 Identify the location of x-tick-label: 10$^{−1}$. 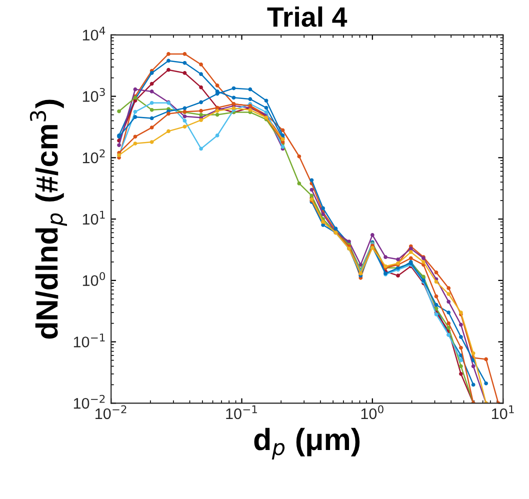
(241, 412).